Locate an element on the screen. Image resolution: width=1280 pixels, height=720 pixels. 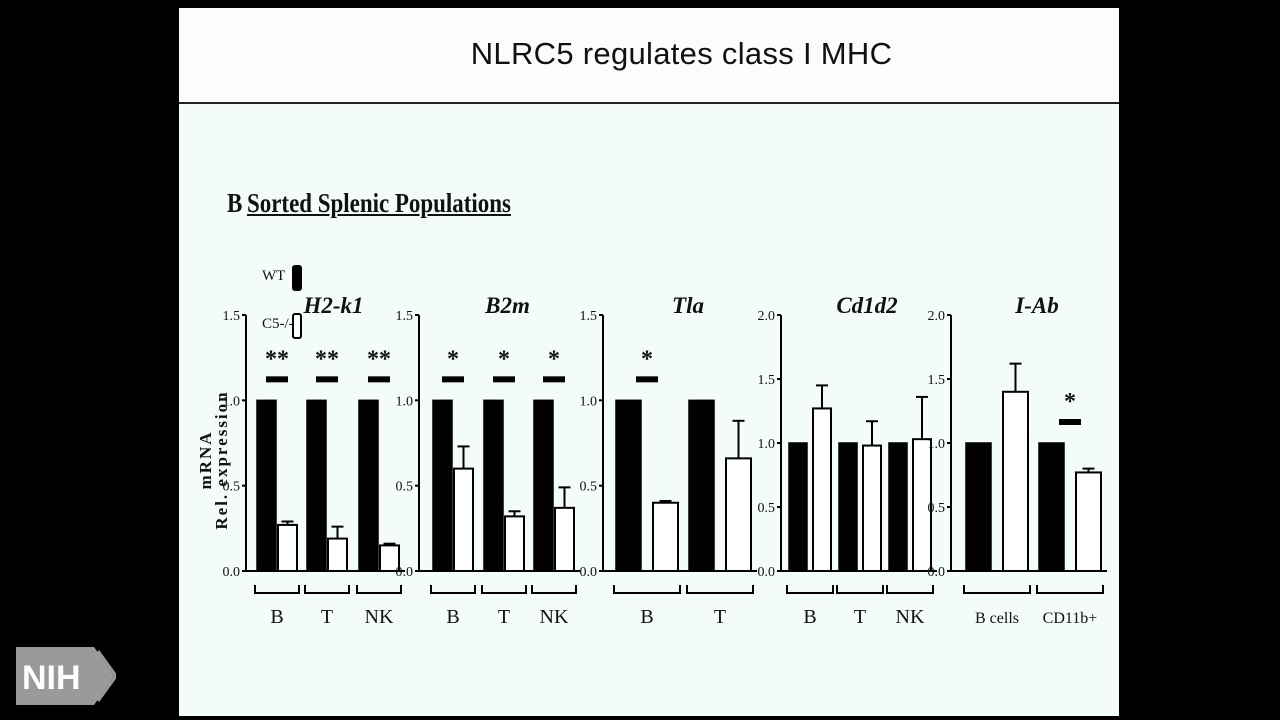
legend-label: C5-/- is located at coordinates (278, 324).